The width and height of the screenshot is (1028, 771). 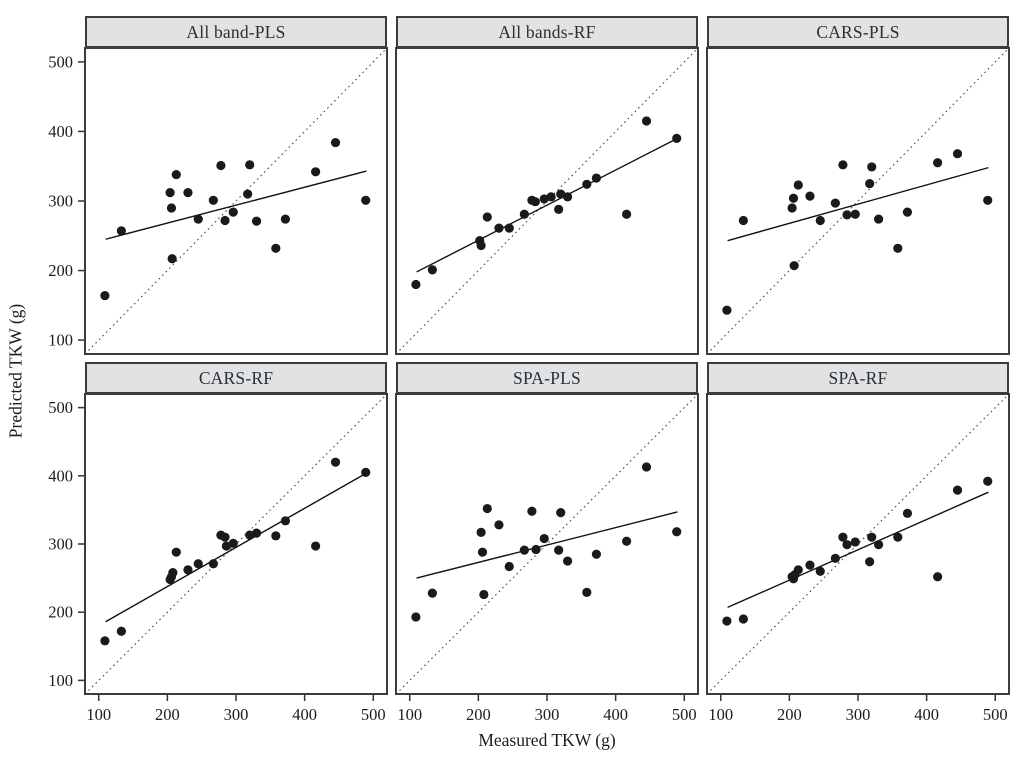 I want to click on panel-all-bands-rf: All bands-RF, so click(x=547, y=185).